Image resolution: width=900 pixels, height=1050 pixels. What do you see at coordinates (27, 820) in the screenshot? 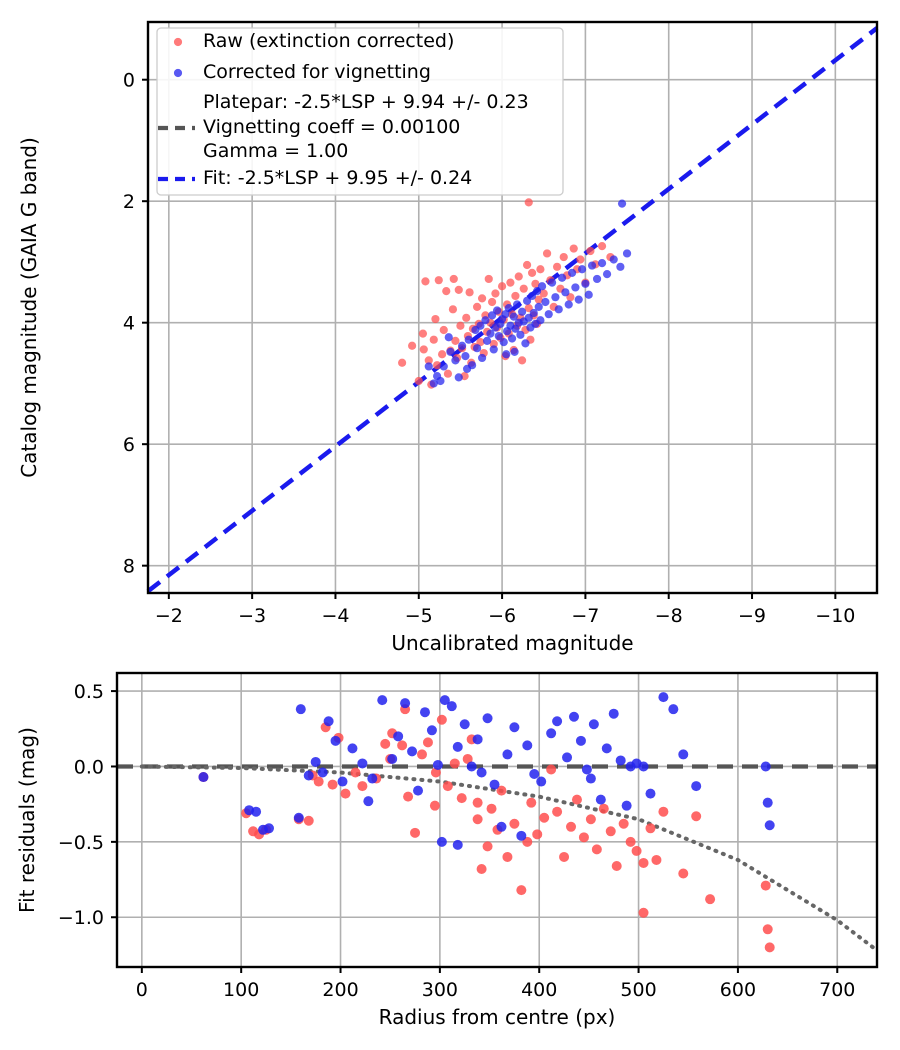
I see `bottom-yaxis-label: Fit residuals (mag)` at bounding box center [27, 820].